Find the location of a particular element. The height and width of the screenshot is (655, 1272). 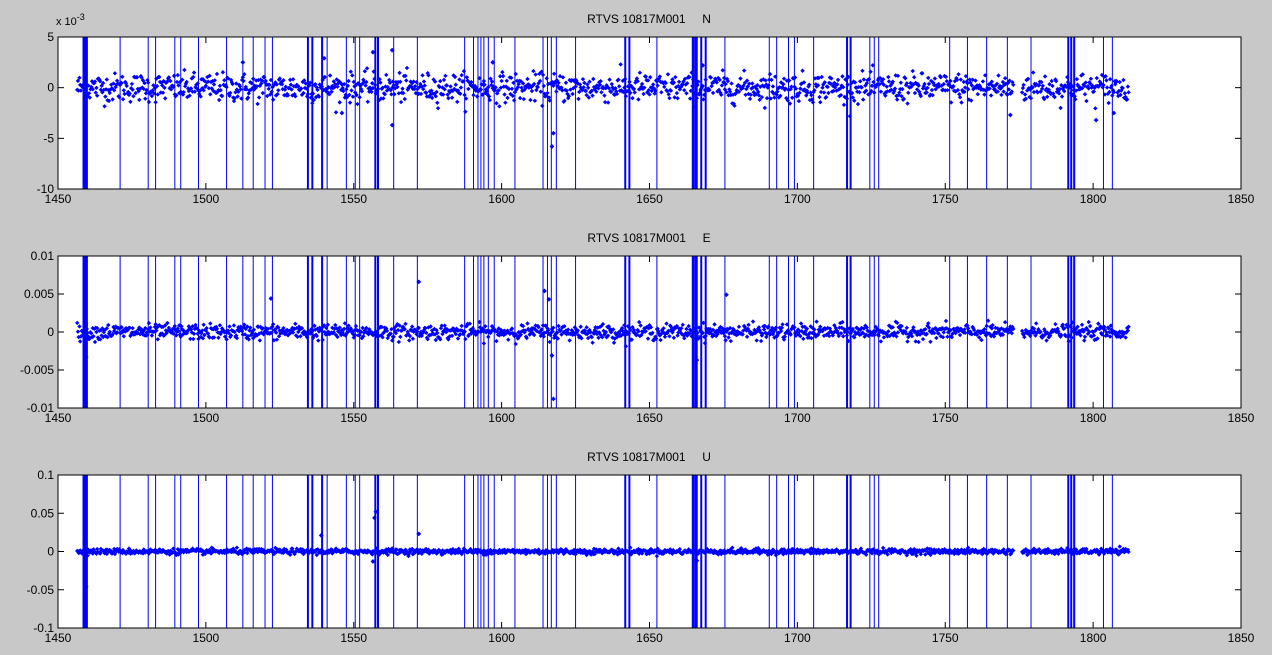

x-tick-label: 1700 is located at coordinates (797, 199).